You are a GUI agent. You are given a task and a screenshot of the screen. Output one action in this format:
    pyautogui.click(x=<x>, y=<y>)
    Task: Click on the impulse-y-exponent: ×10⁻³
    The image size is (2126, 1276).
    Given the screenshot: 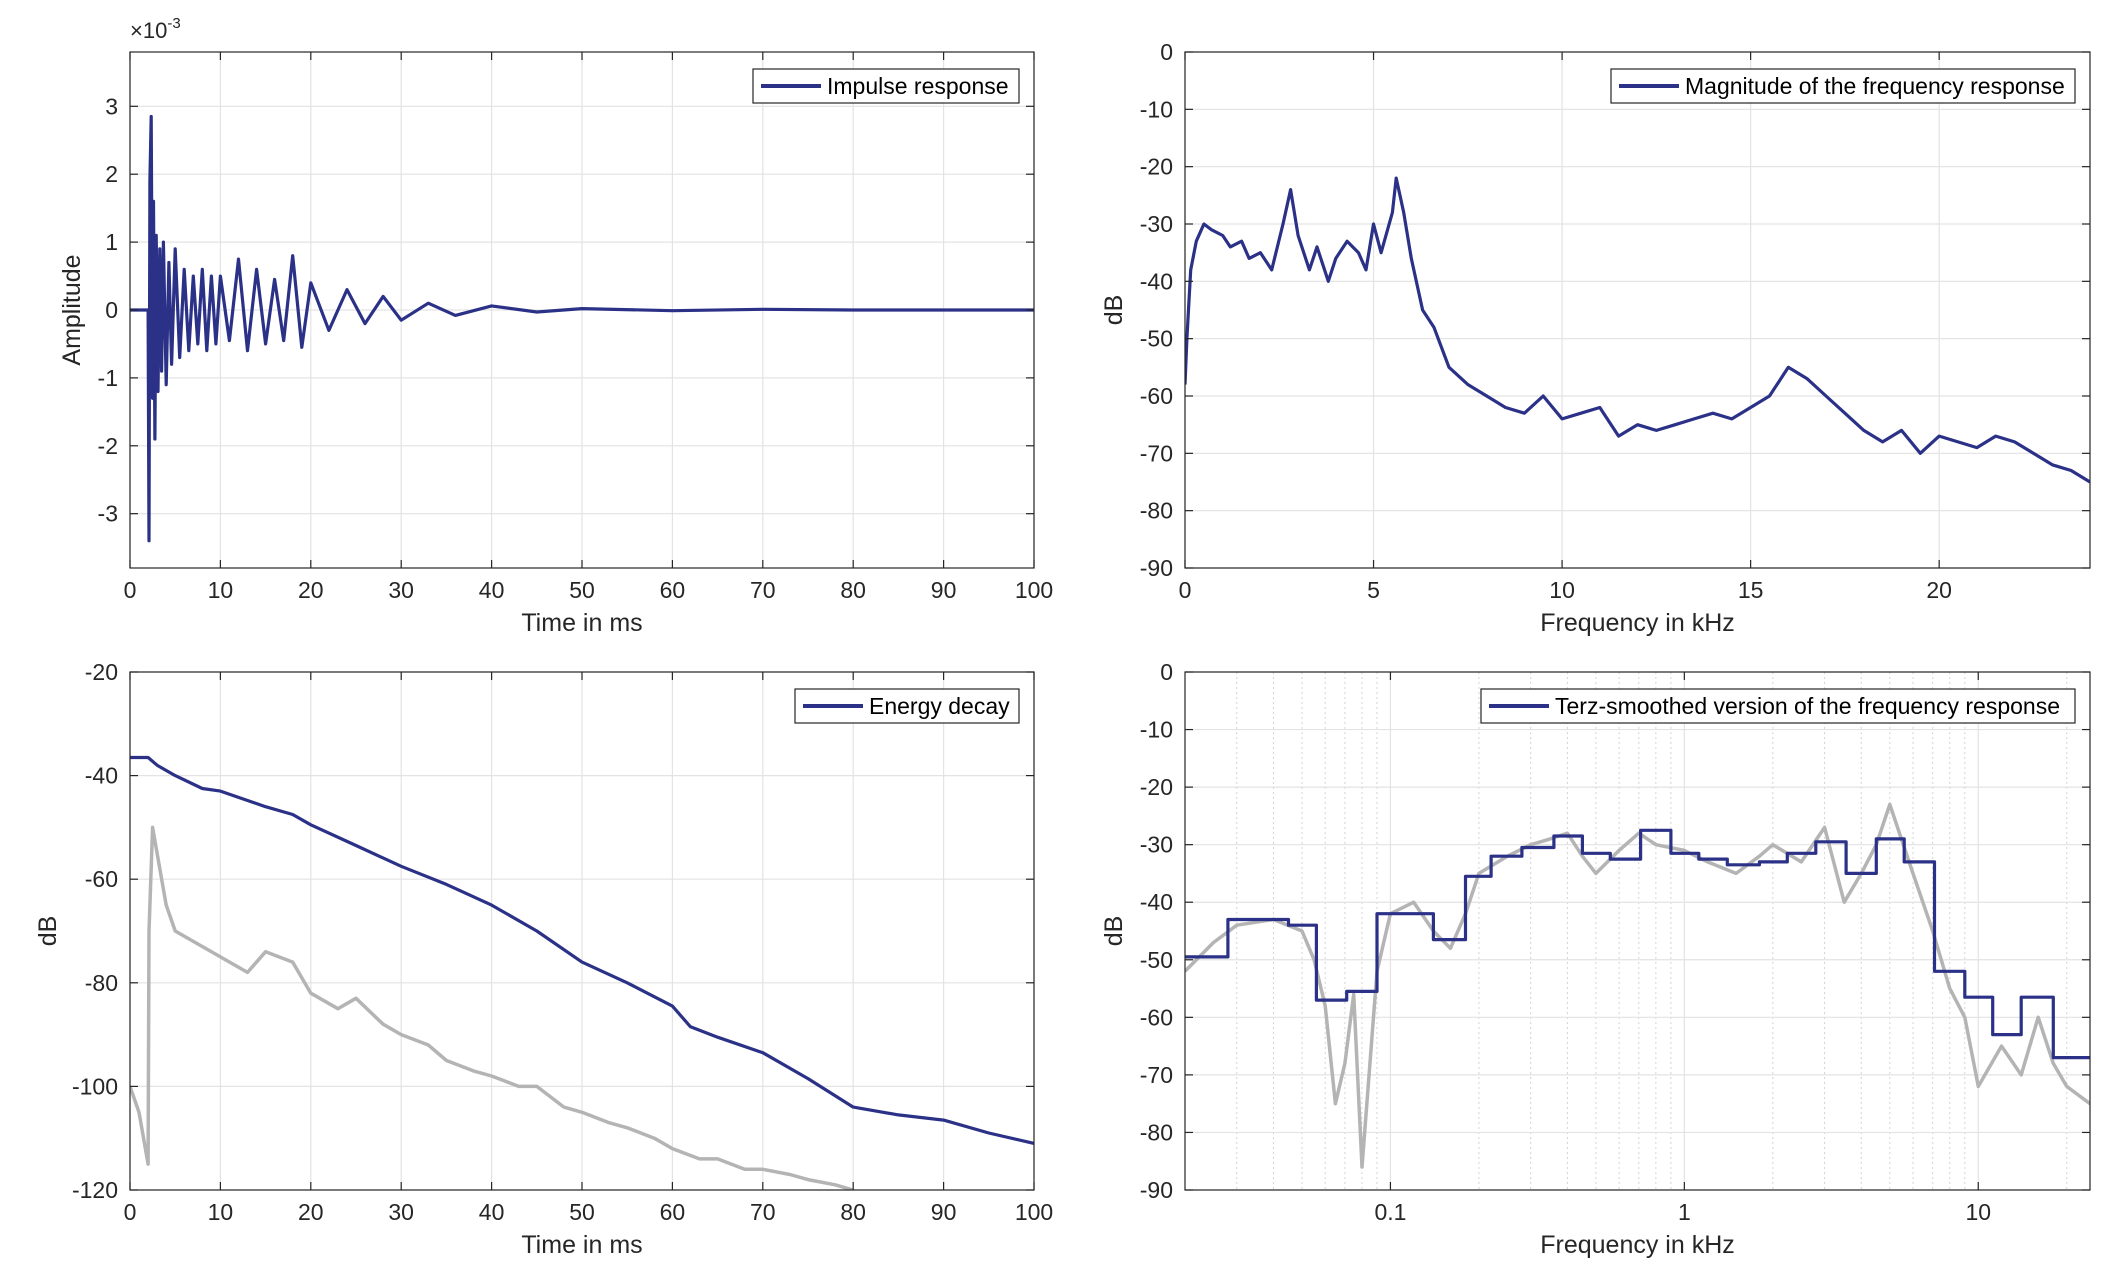 What is the action you would take?
    pyautogui.click(x=155, y=29)
    